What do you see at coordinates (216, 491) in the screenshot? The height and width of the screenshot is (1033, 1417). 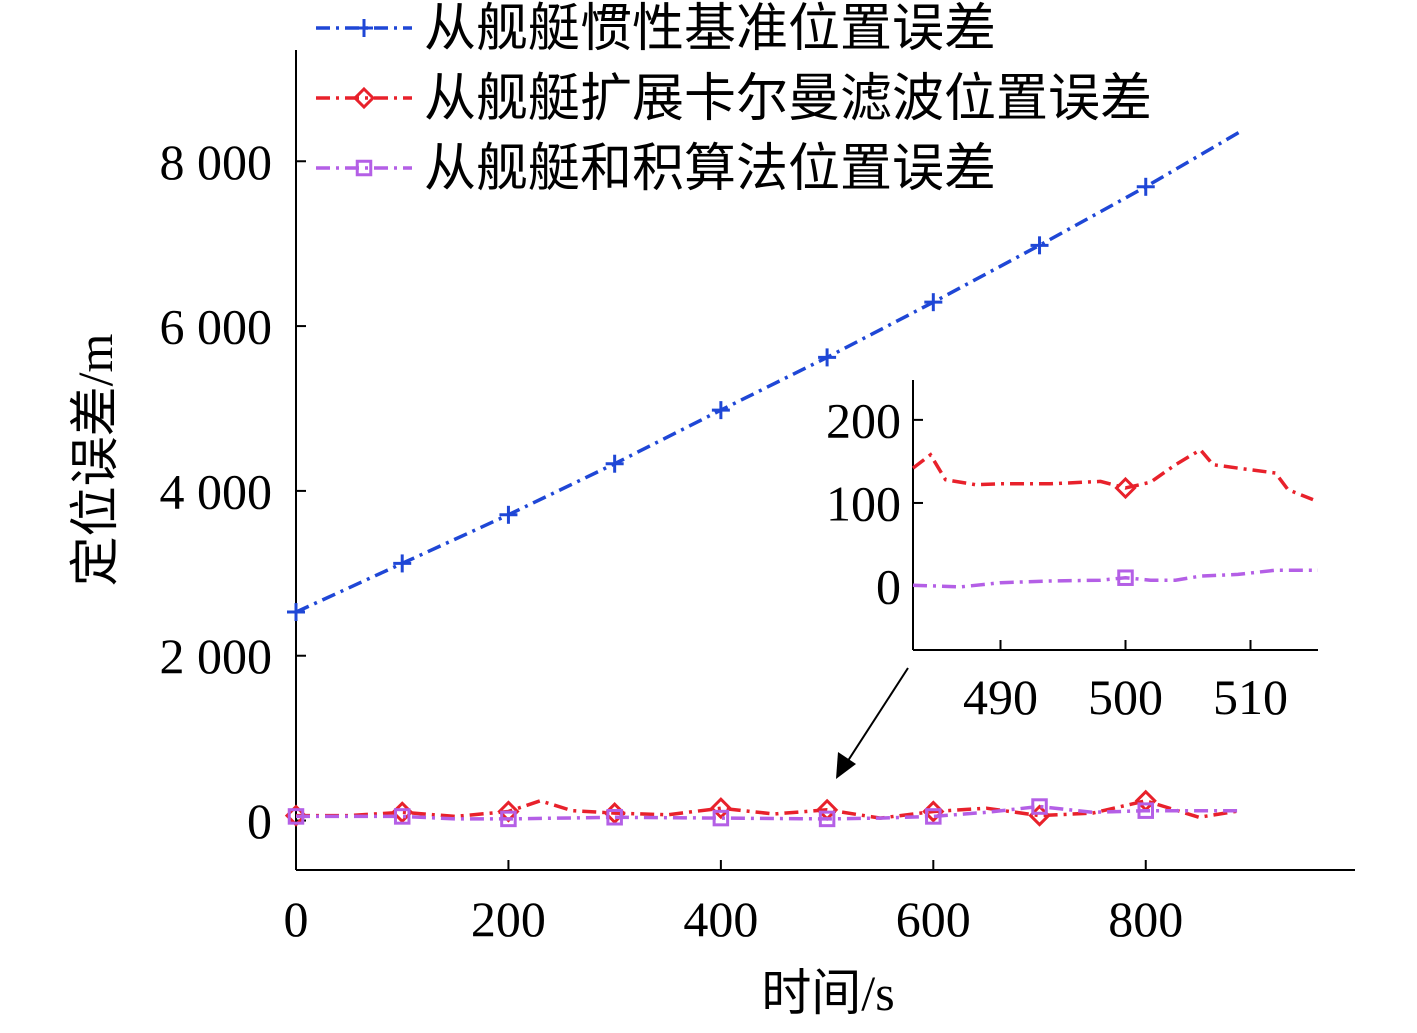 I see `y-tick-label: 4 000` at bounding box center [216, 491].